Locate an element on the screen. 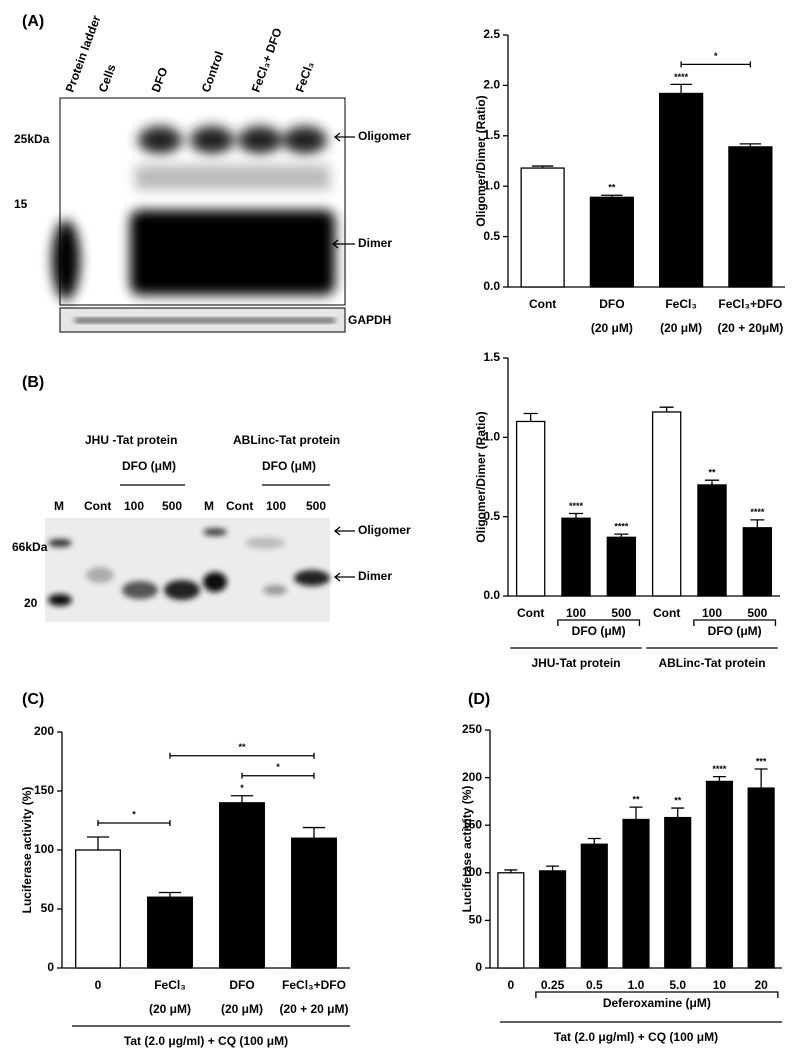  y-tick-label: 100 is located at coordinates (44, 849).